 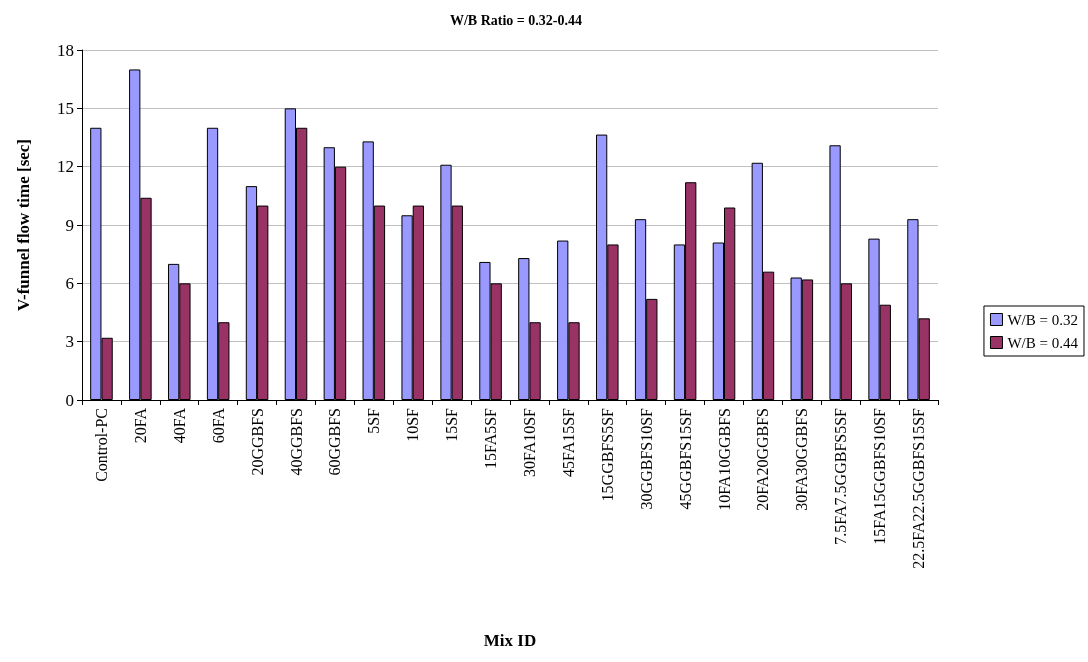 I want to click on x-tick-label: 15FA5SF, so click(x=491, y=438).